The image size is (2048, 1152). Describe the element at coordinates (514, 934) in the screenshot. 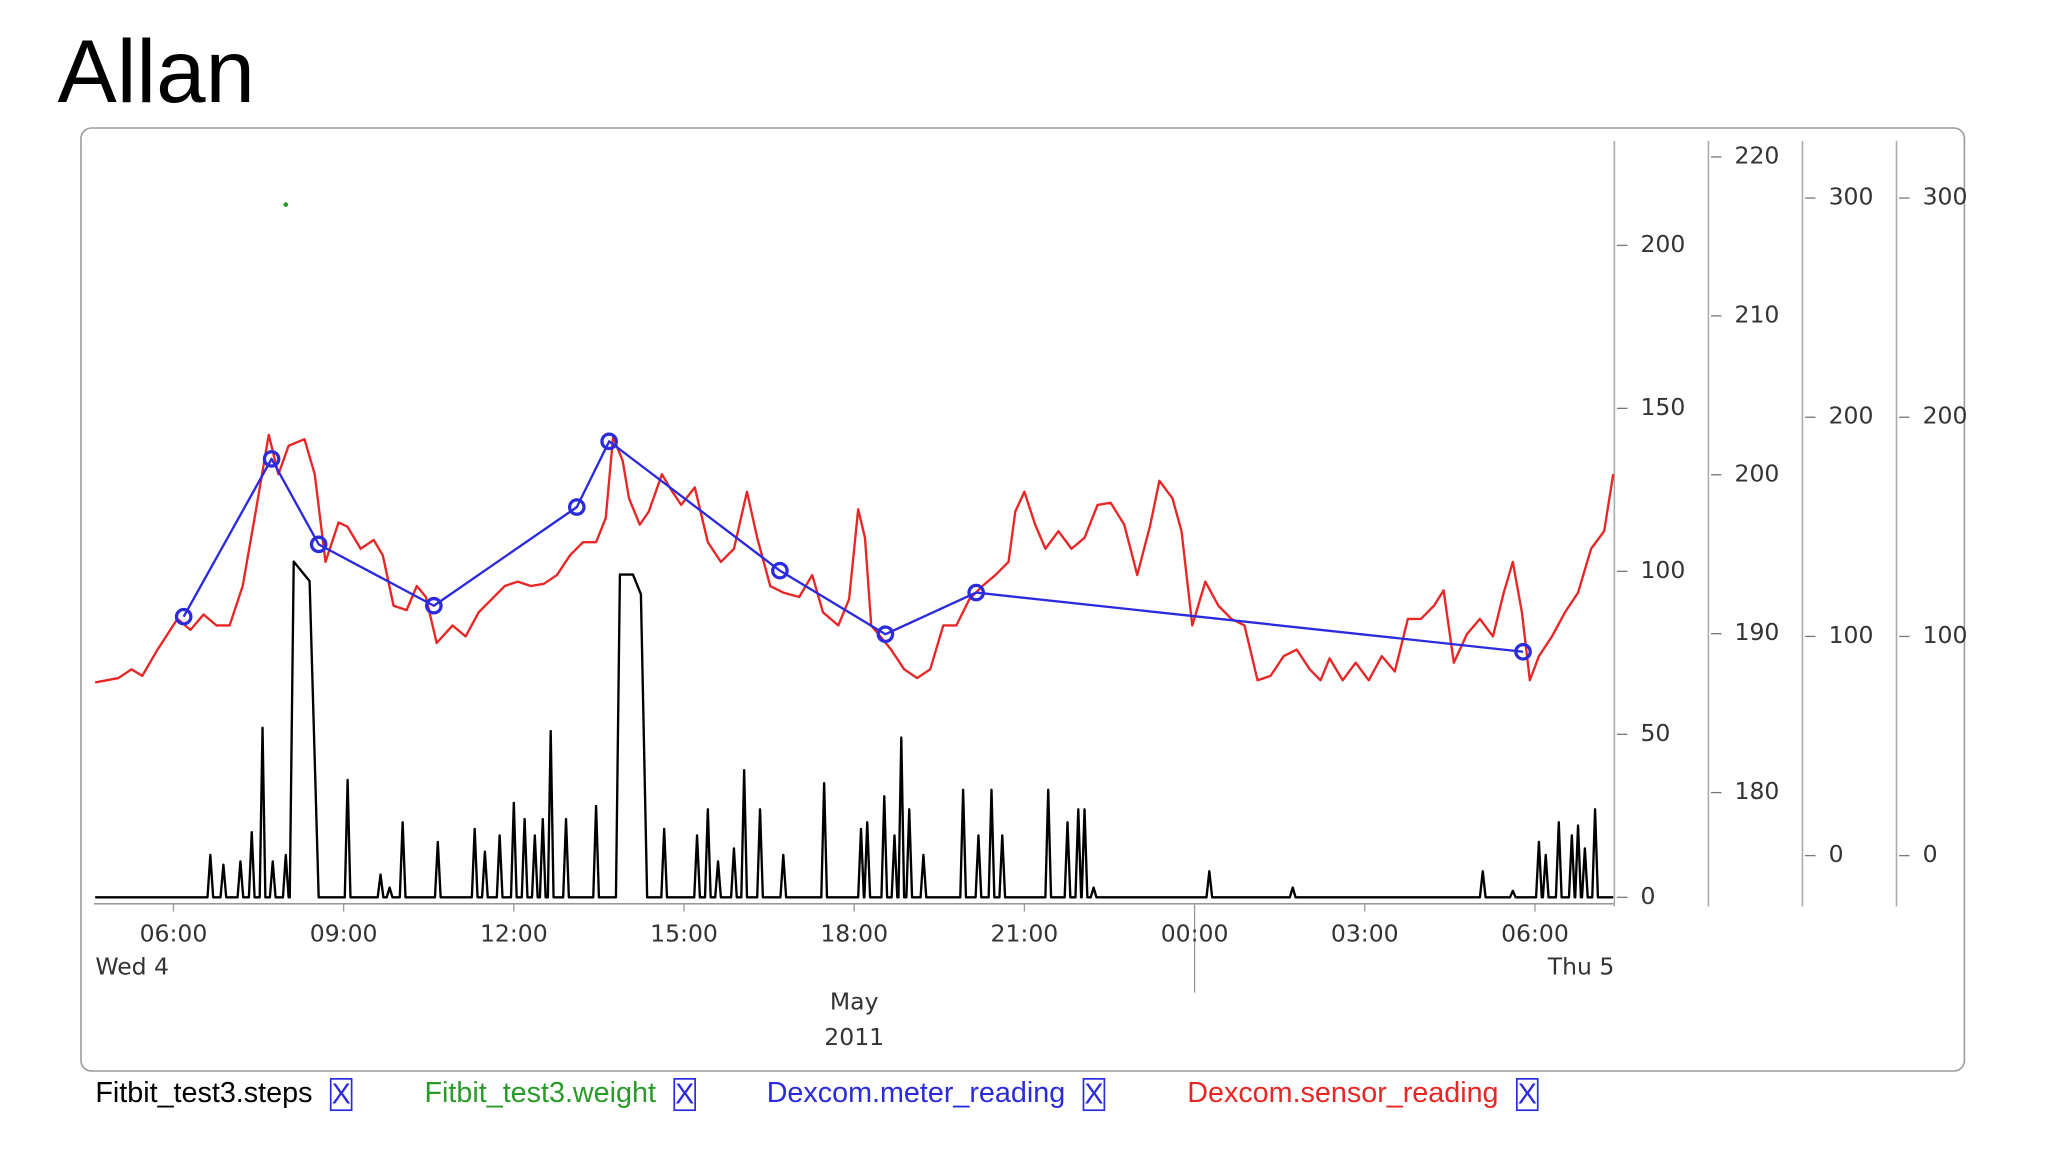

I see `x-tick-label: 12:00` at that location.